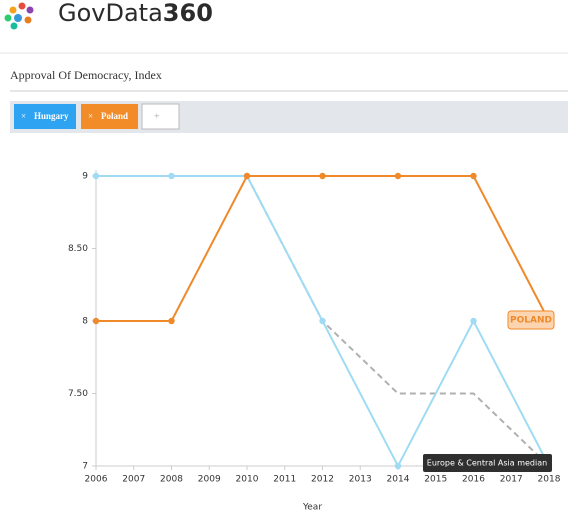 This screenshot has height=510, width=568. Describe the element at coordinates (398, 480) in the screenshot. I see `x-tick-label: 2014` at that location.